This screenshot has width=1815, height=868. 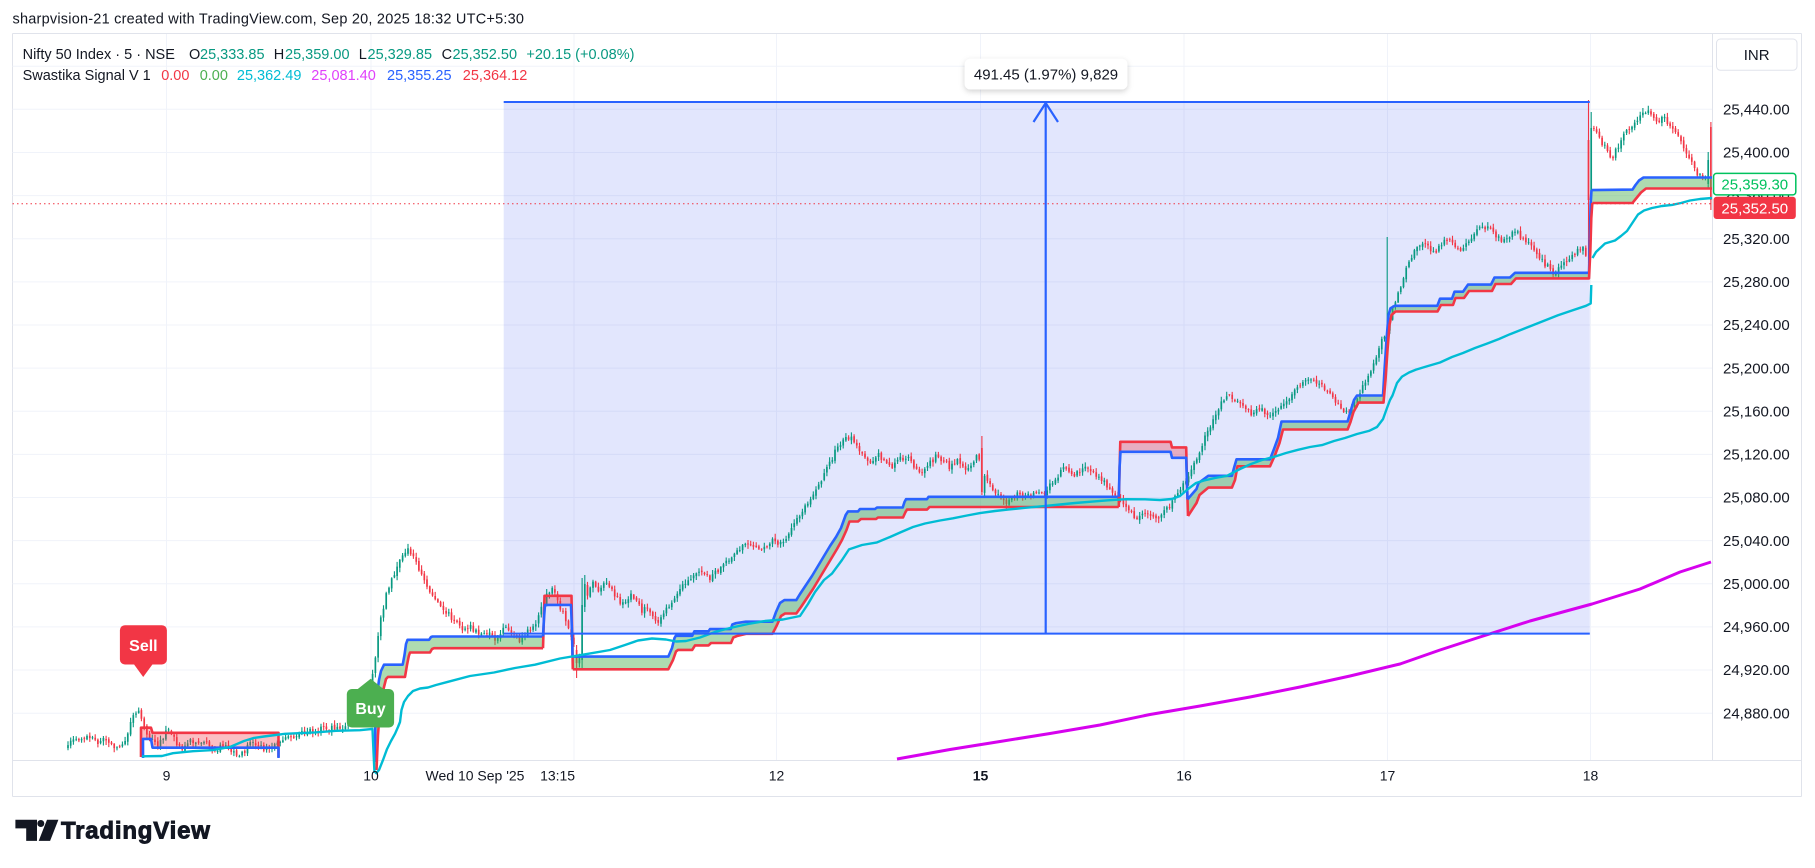 I want to click on svg-text: 9, so click(x=167, y=776).